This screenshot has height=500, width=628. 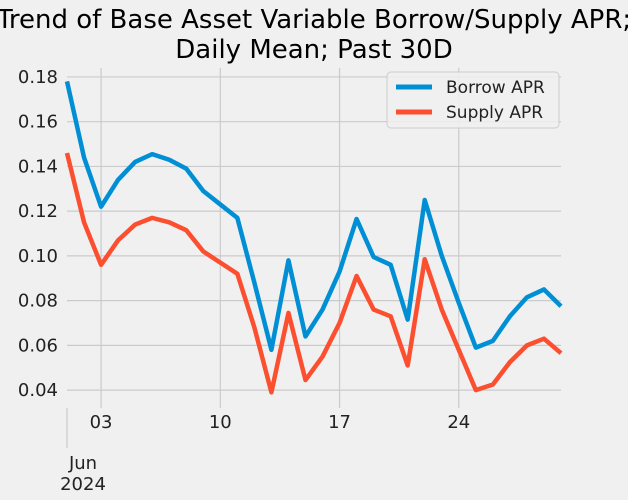 What do you see at coordinates (38, 77) in the screenshot?
I see `y-tick-label: 0.18` at bounding box center [38, 77].